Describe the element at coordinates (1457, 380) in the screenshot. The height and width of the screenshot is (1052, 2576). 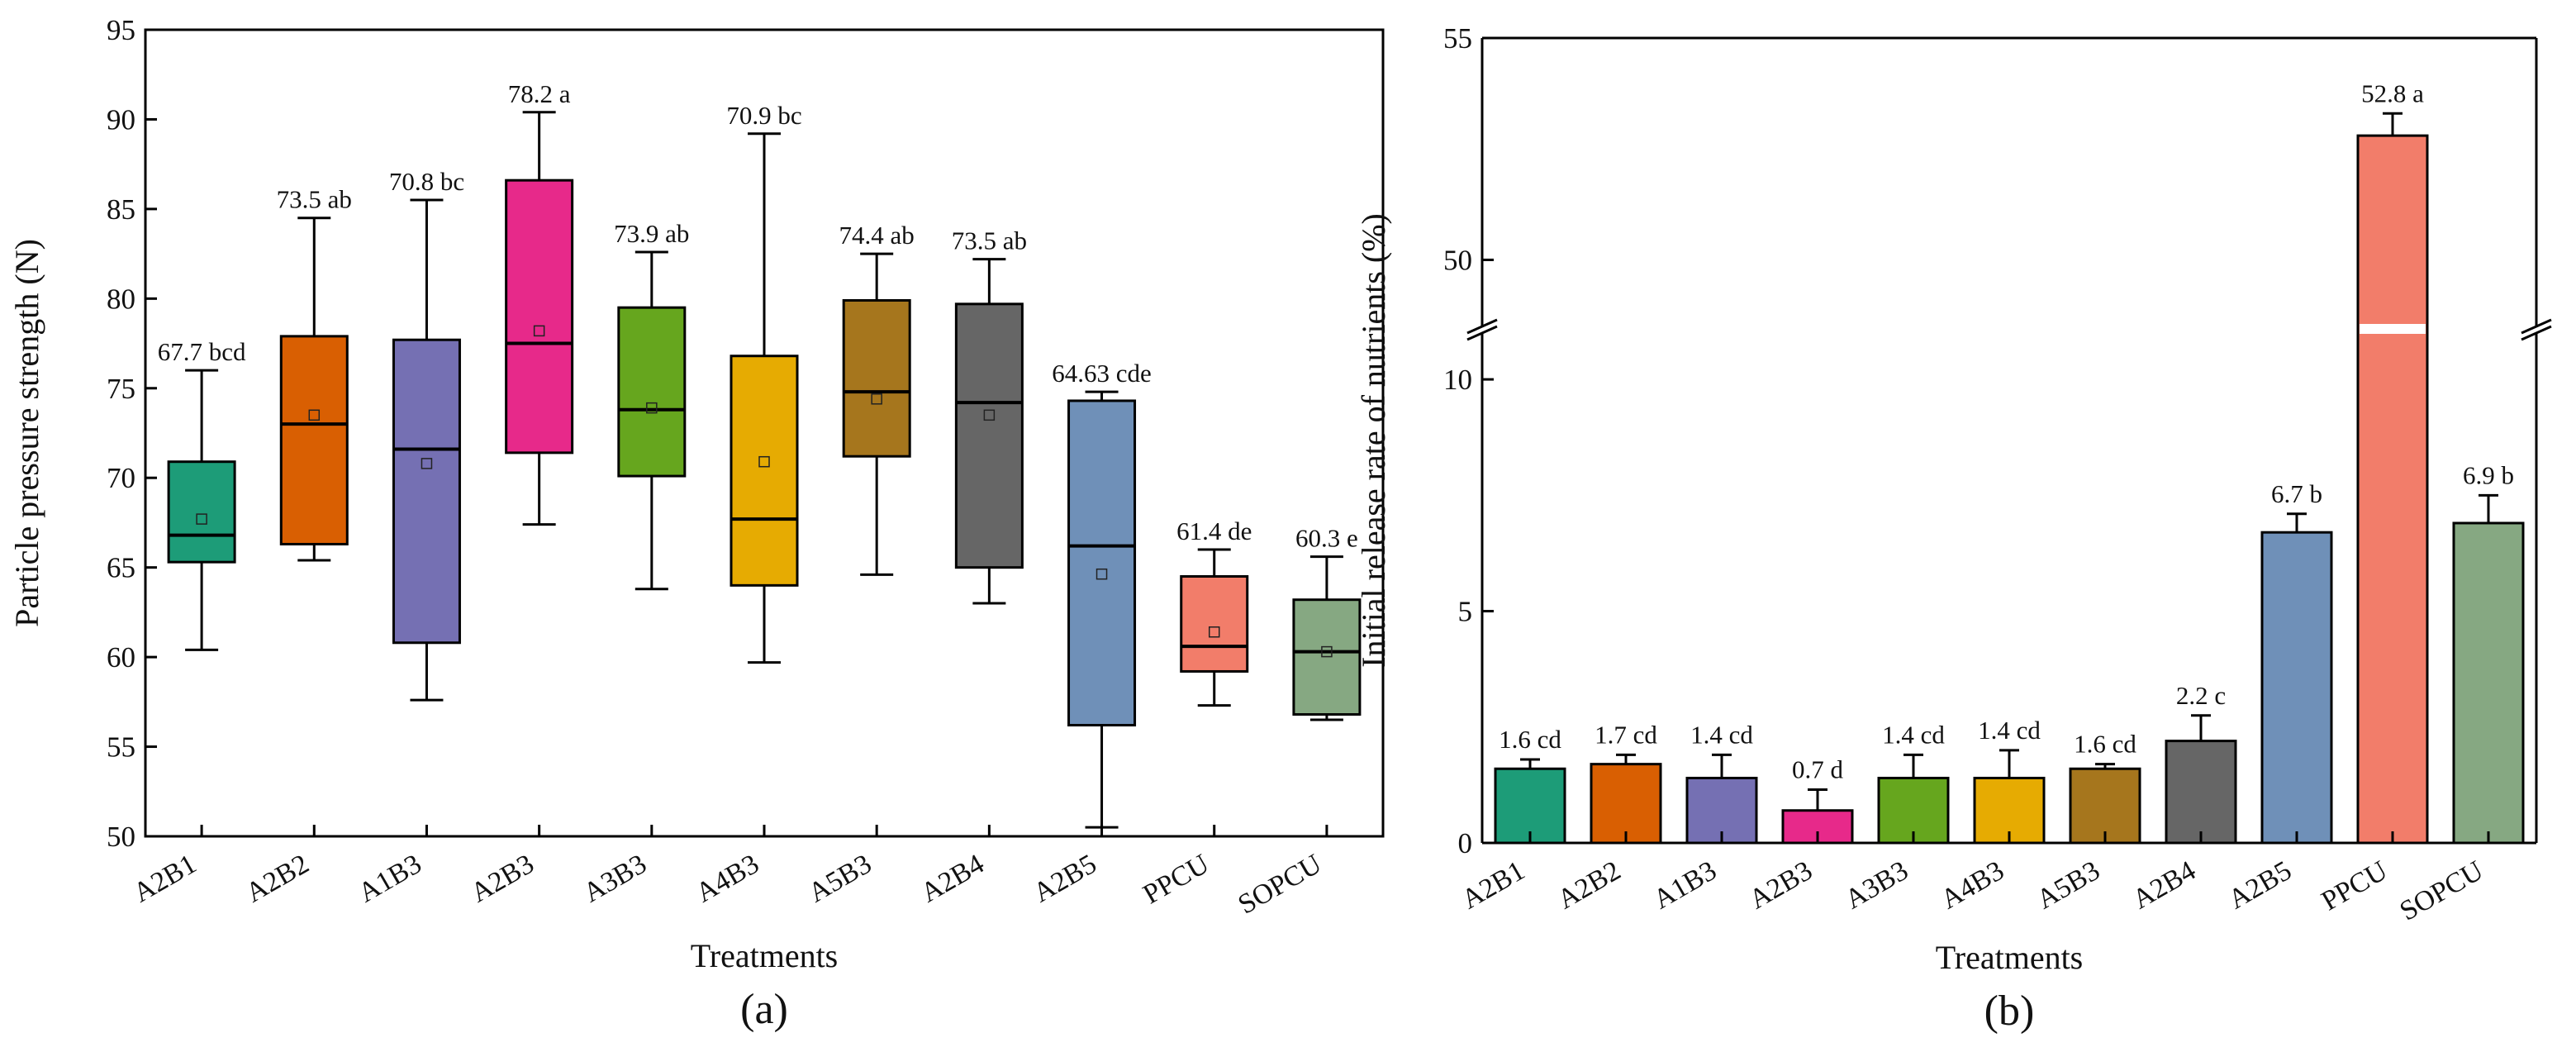
I see `y-tick-label: 10` at that location.